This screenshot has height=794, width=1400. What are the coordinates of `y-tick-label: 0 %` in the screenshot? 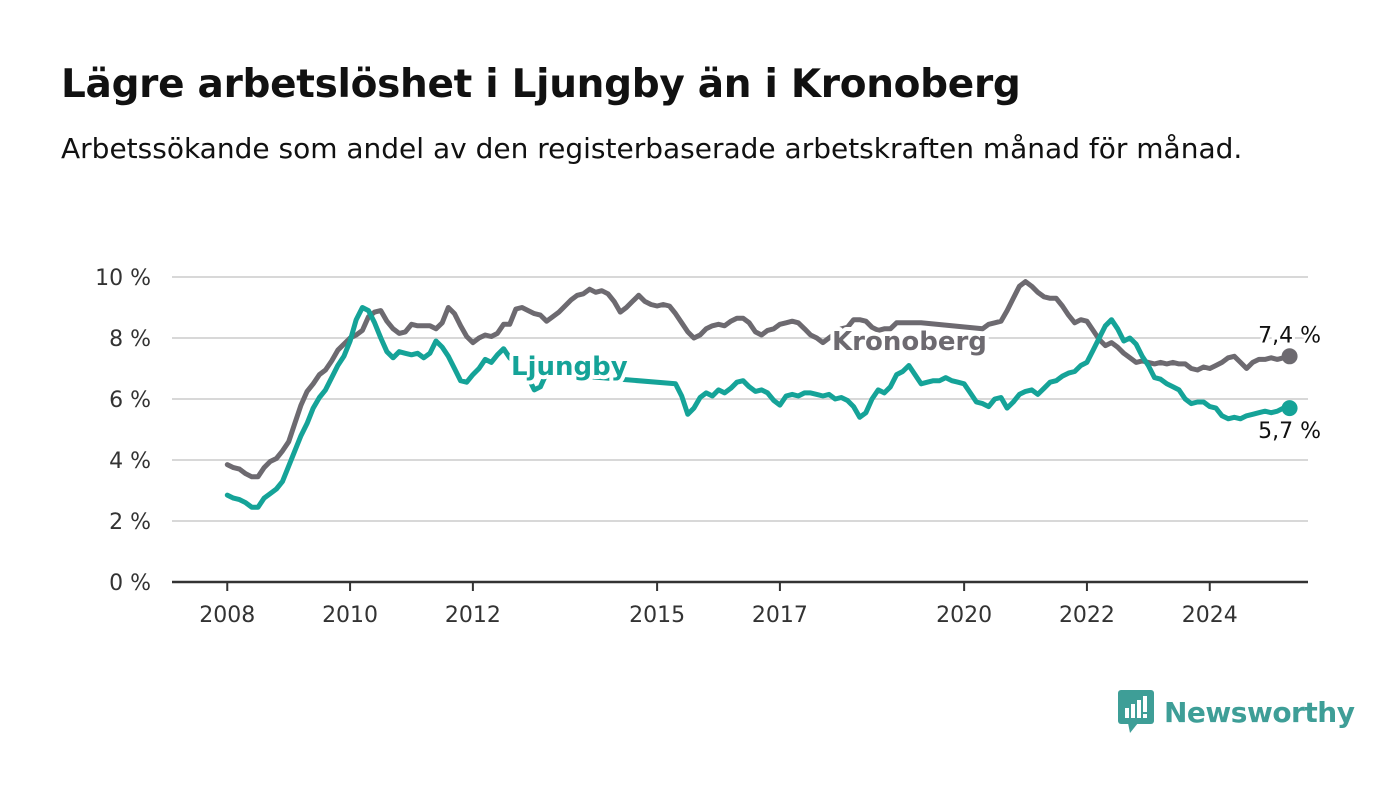 It's located at (130, 583).